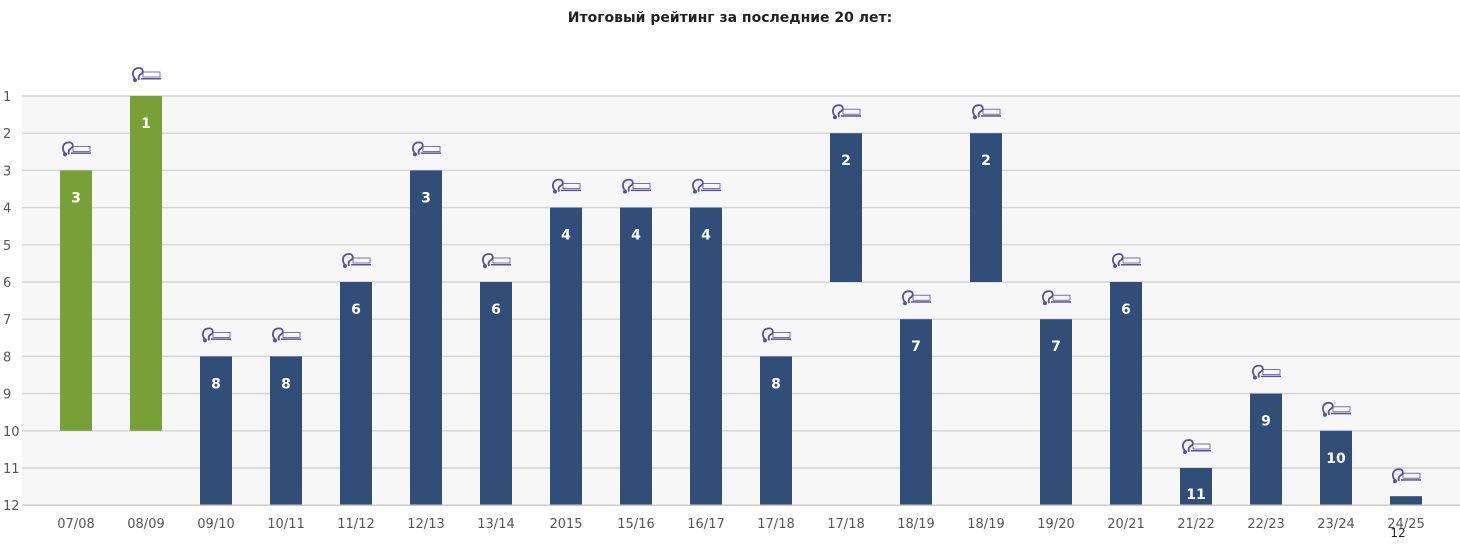 This screenshot has height=549, width=1460. Describe the element at coordinates (7, 357) in the screenshot. I see `y-tick-label: 8` at that location.